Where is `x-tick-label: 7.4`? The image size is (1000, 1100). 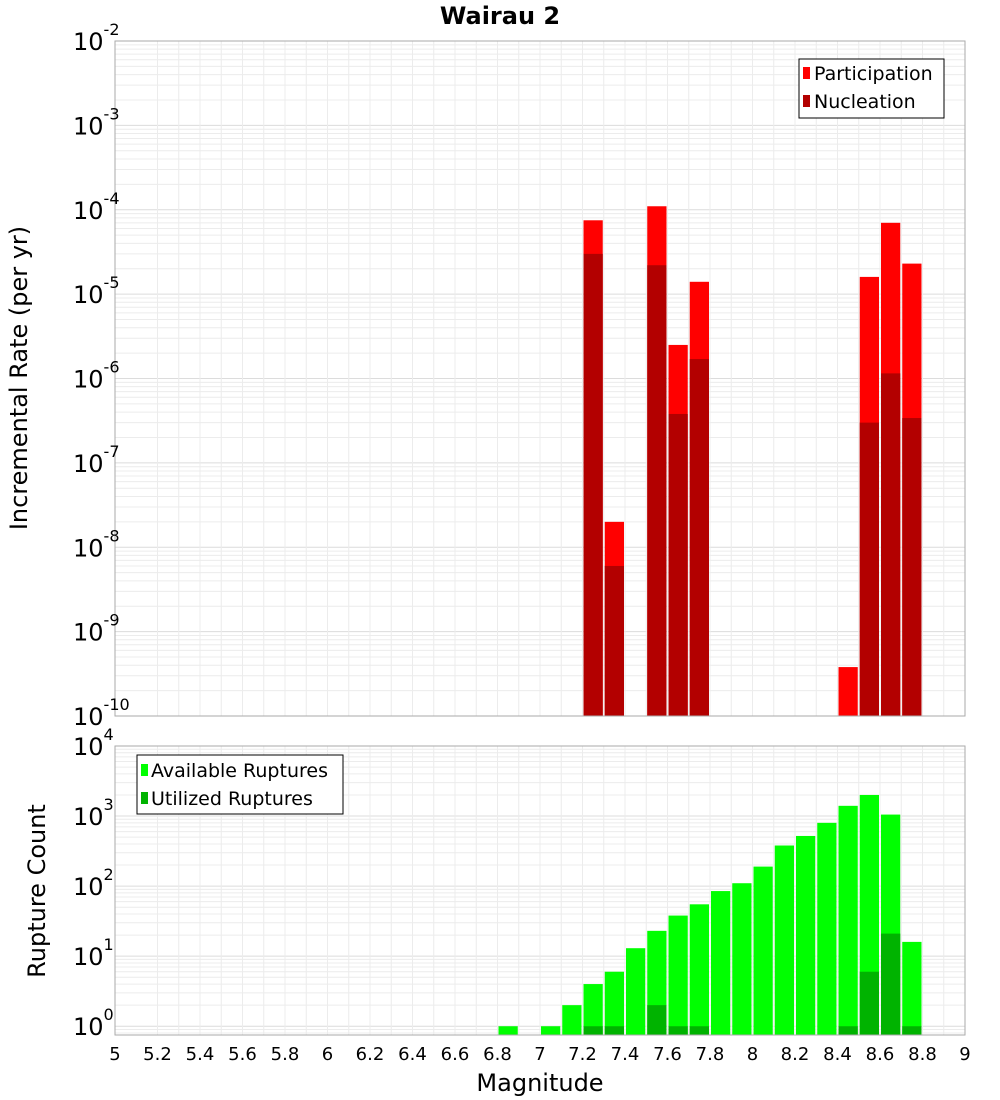
x-tick-label: 7.4 is located at coordinates (625, 1054).